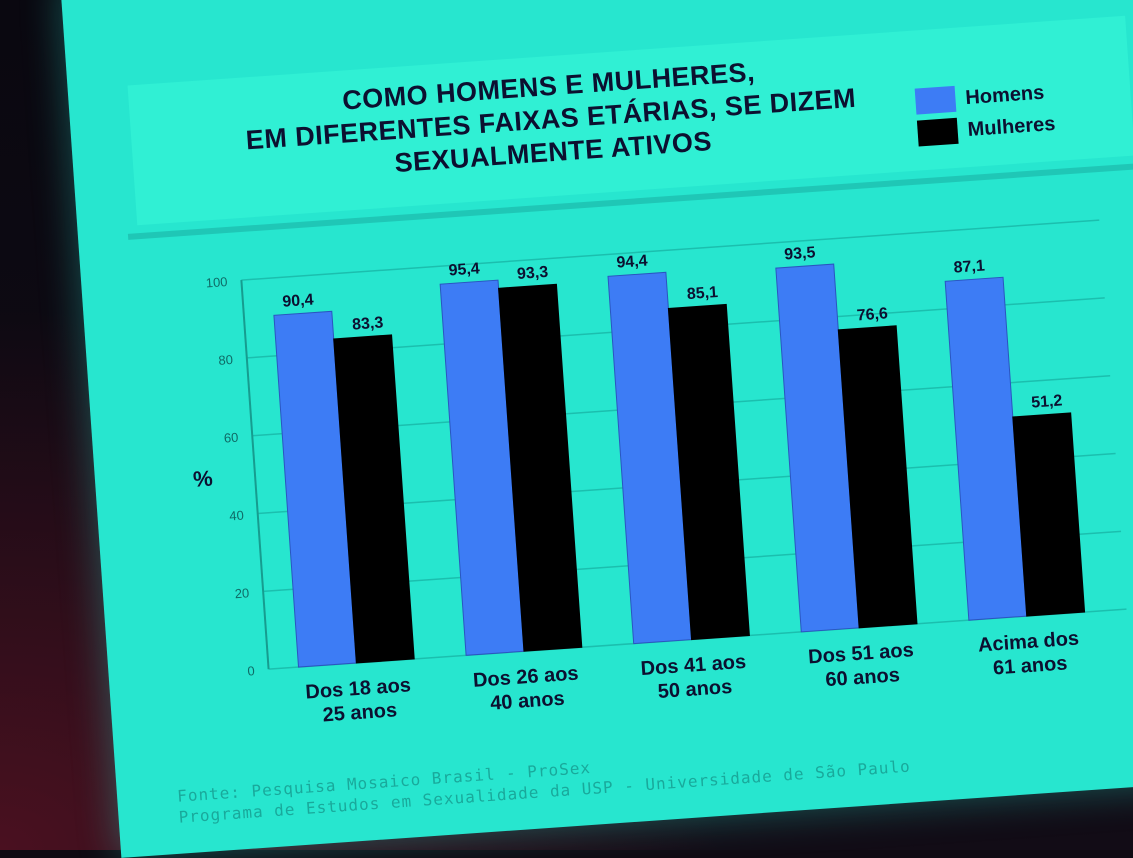 The height and width of the screenshot is (858, 1133). What do you see at coordinates (969, 267) in the screenshot?
I see `data-label: 87,1` at bounding box center [969, 267].